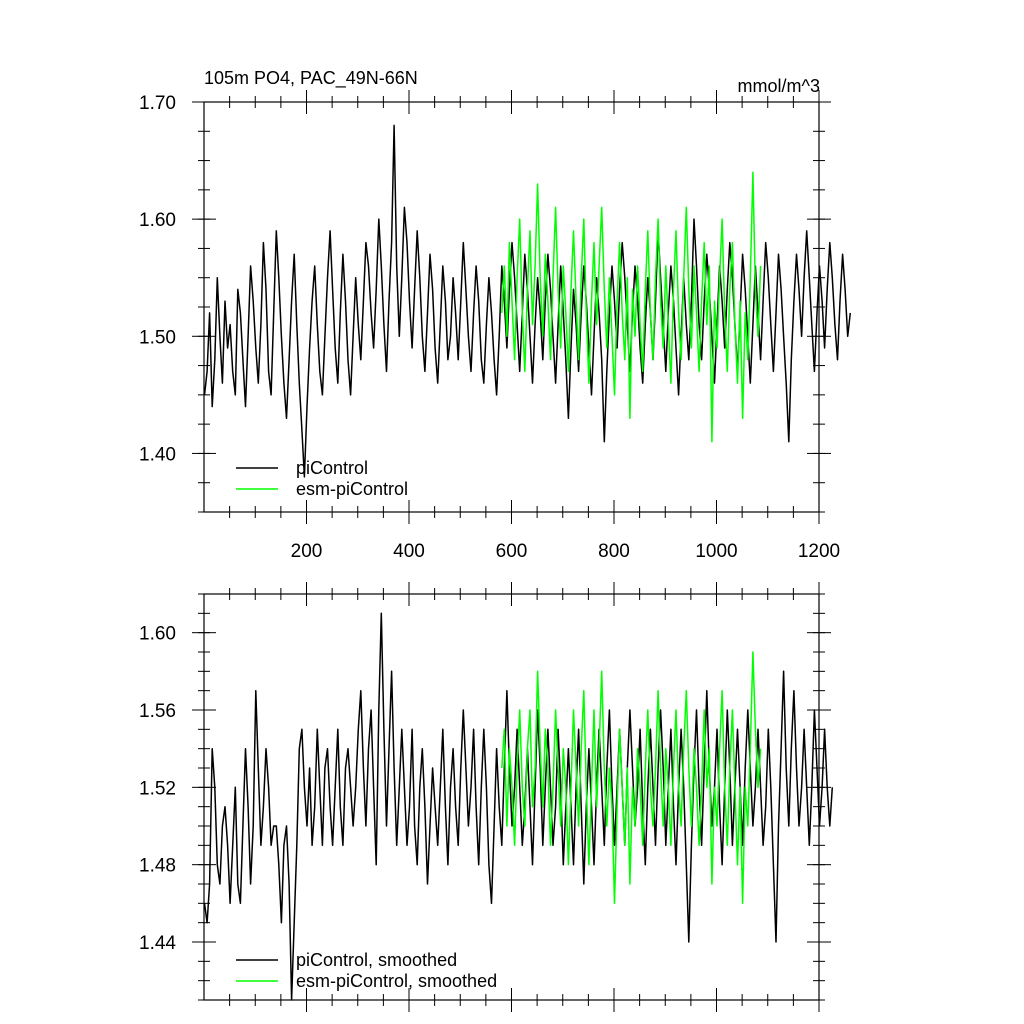 This screenshot has height=1024, width=1024. What do you see at coordinates (157, 711) in the screenshot?
I see `y-tick-label: 1.56` at bounding box center [157, 711].